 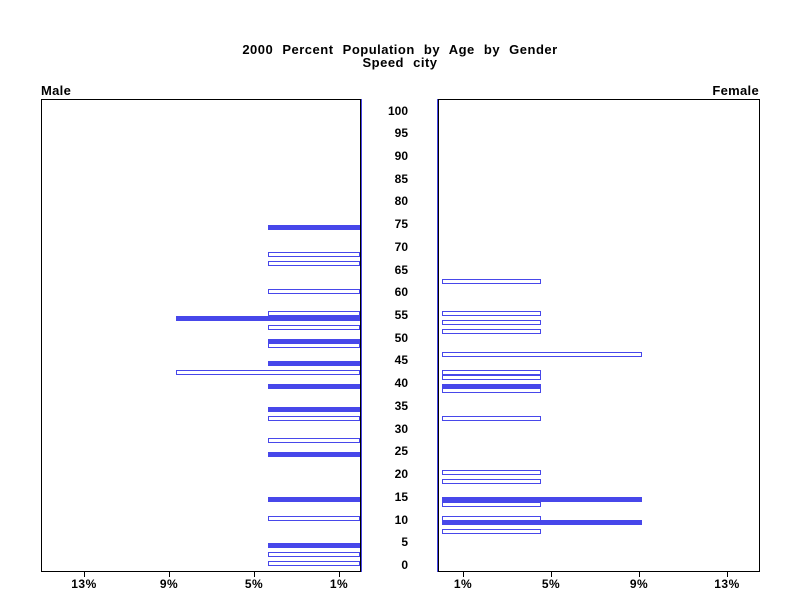 I want to click on age-tick-60: 60, so click(x=401, y=292).